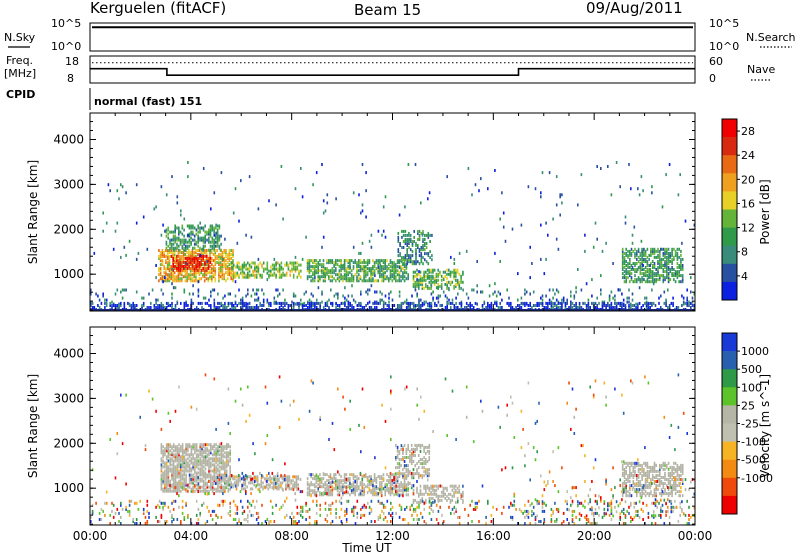 This screenshot has height=554, width=800. I want to click on nave-tick-bottom: 0, so click(712, 78).